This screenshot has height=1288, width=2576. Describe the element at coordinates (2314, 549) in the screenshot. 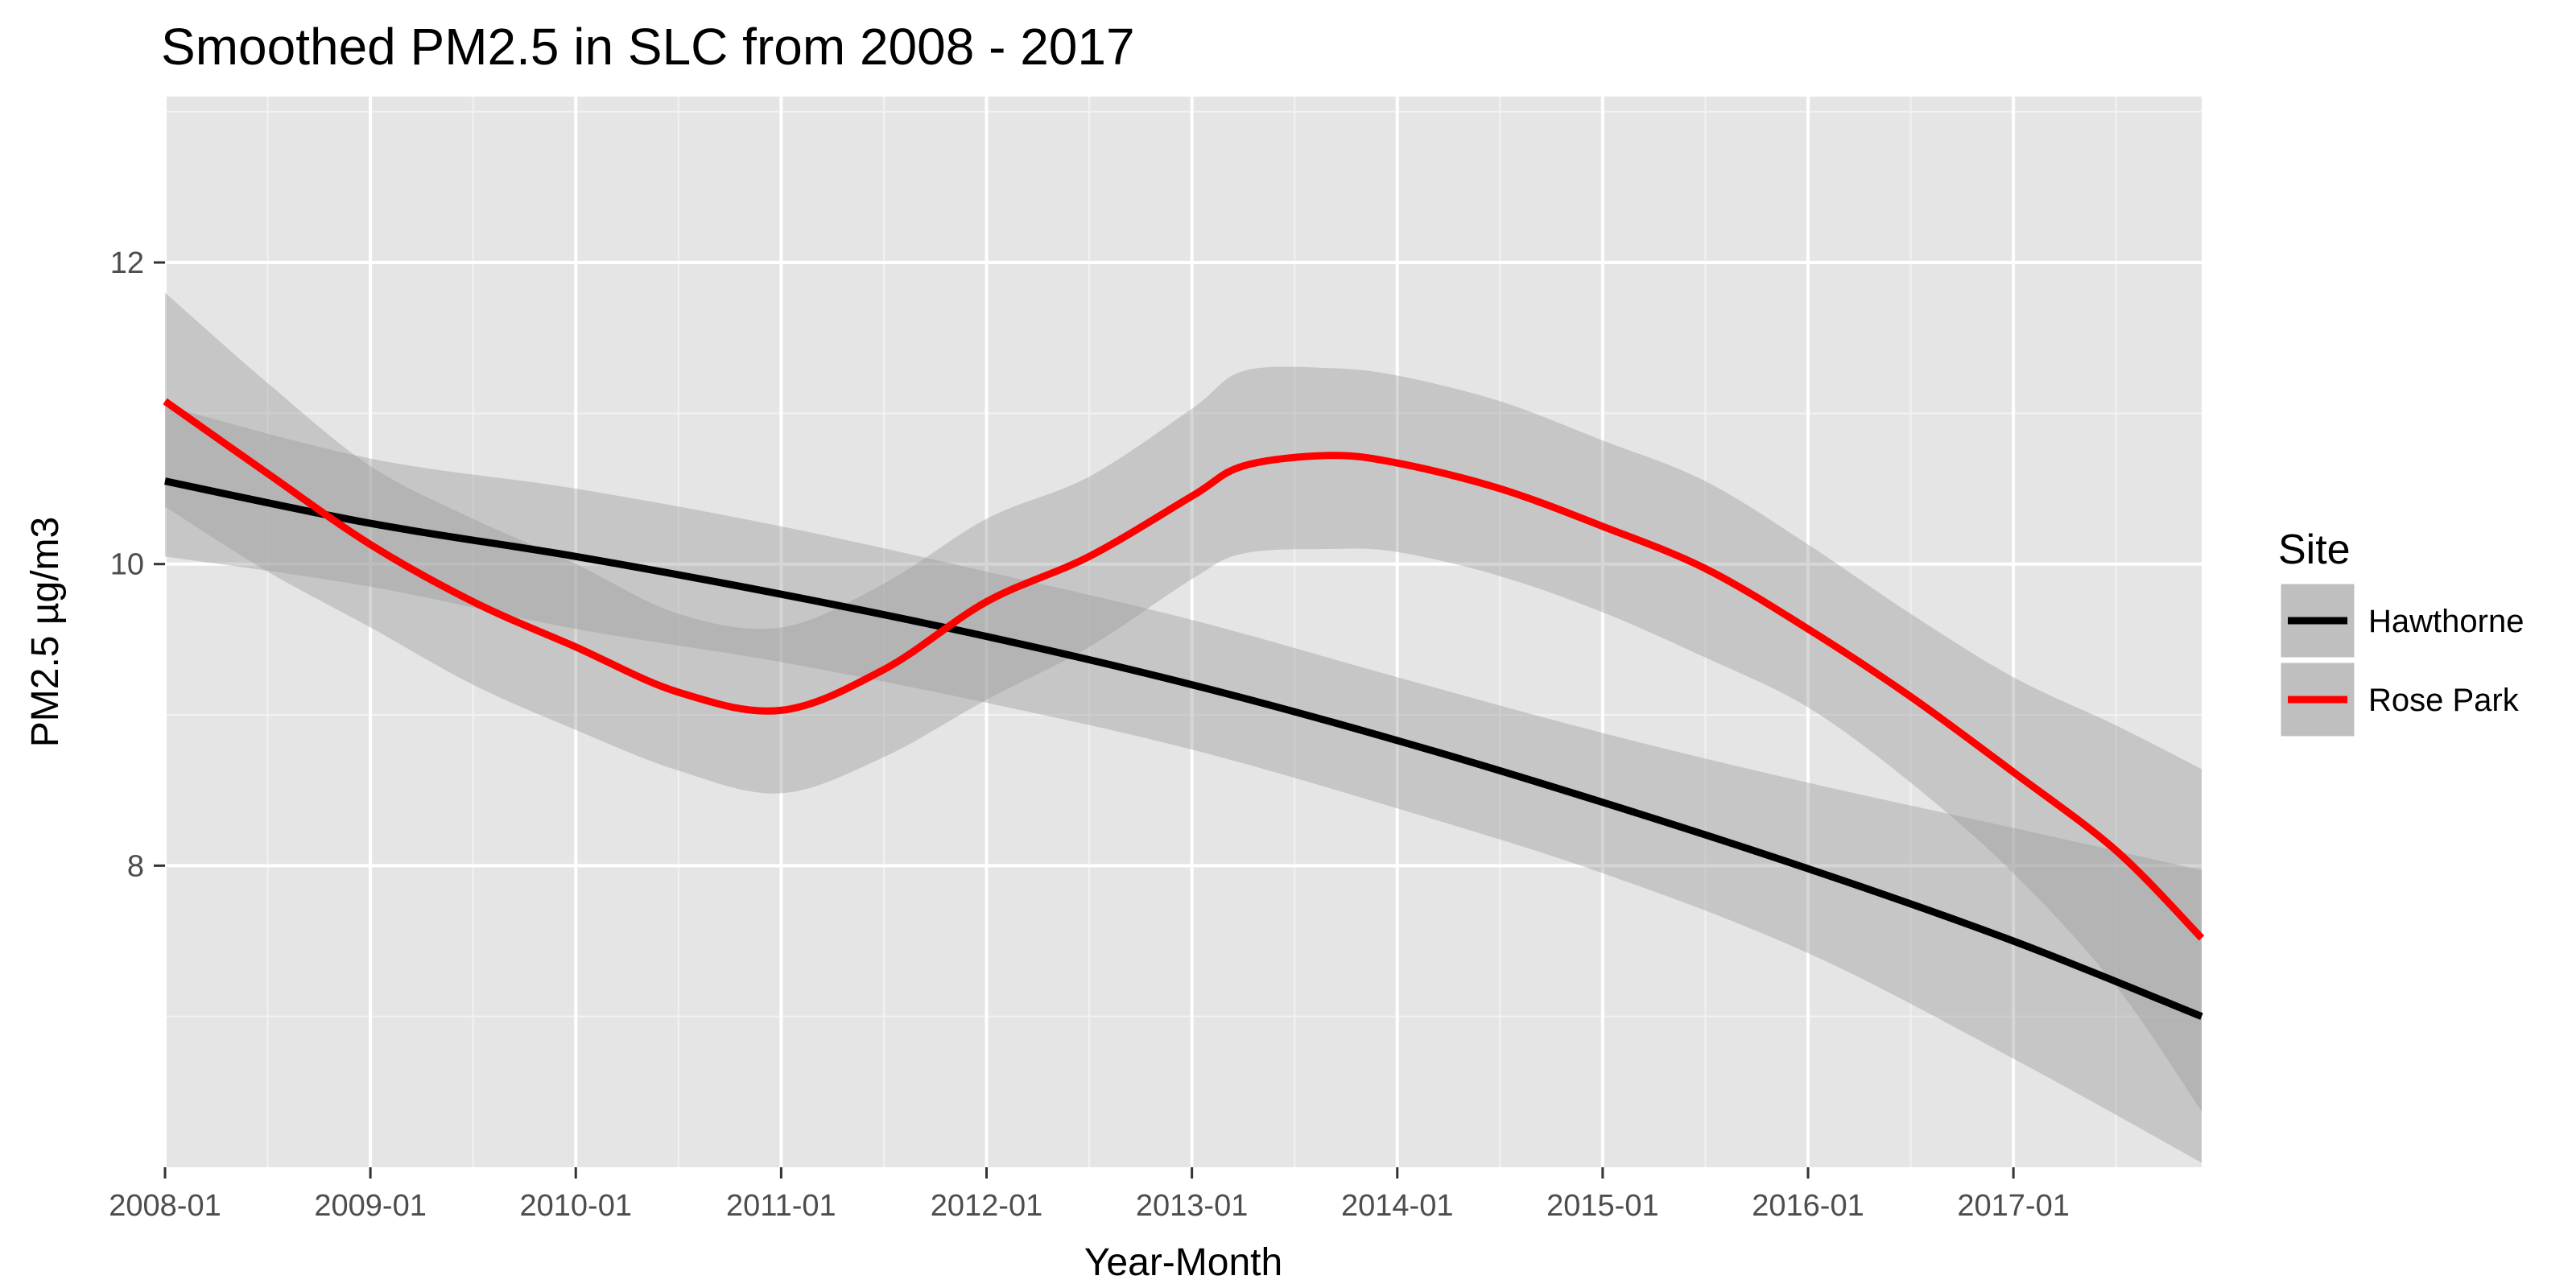

I see `legend-title: Site` at that location.